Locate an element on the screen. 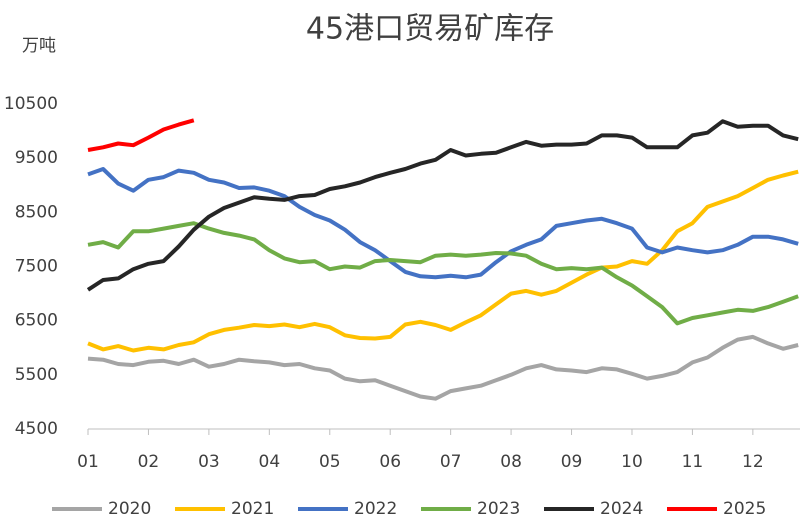 This screenshot has height=521, width=800. x-tick-label: 06 is located at coordinates (390, 462).